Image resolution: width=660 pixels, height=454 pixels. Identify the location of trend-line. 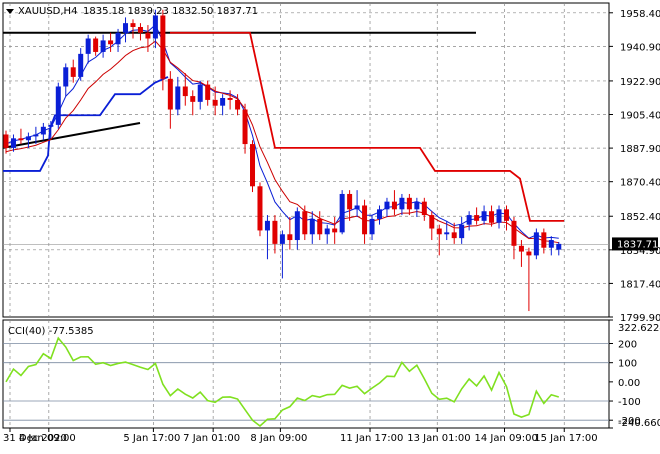
(71, 135).